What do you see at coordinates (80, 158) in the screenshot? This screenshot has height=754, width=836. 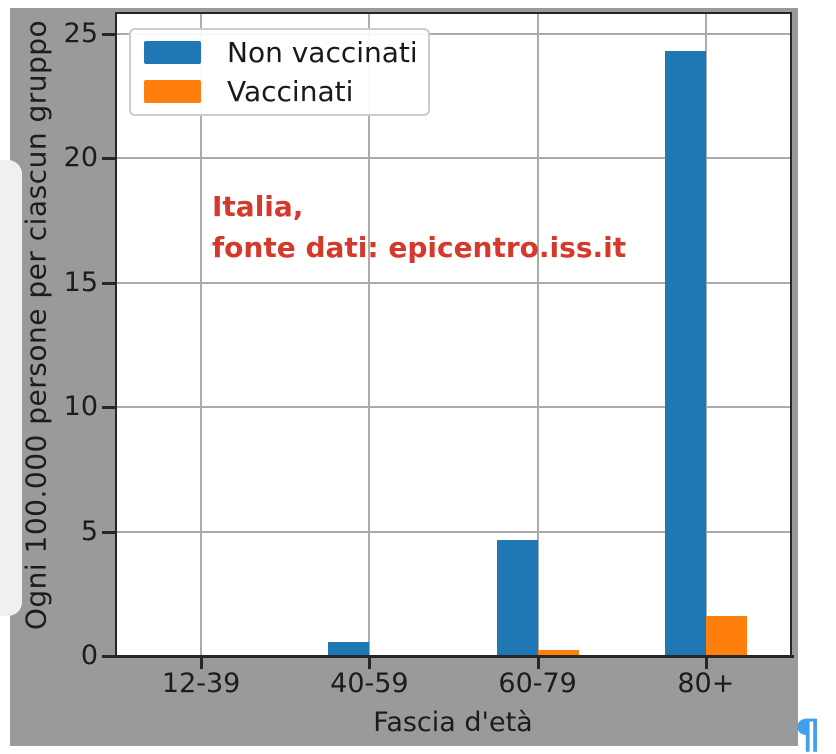 I see `y-tick-label: 20` at bounding box center [80, 158].